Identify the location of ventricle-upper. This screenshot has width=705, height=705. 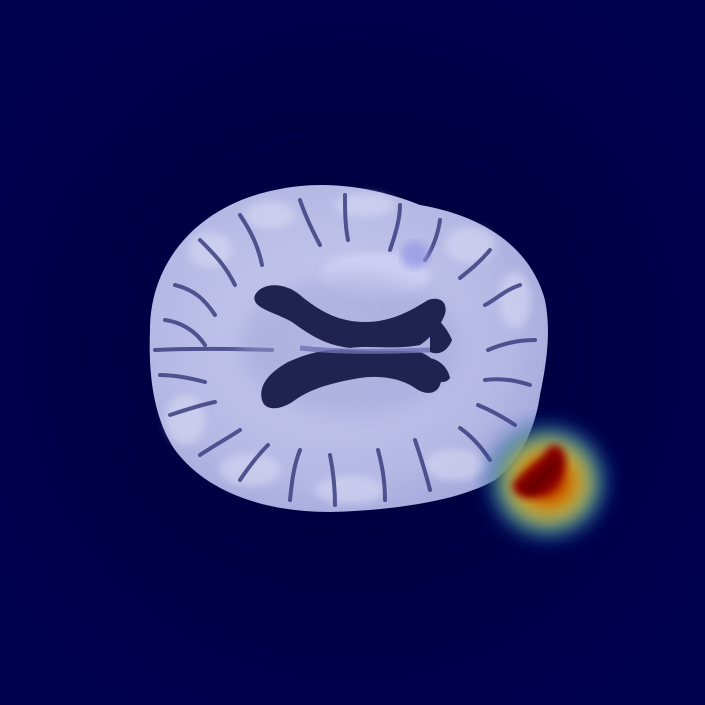
(350, 316).